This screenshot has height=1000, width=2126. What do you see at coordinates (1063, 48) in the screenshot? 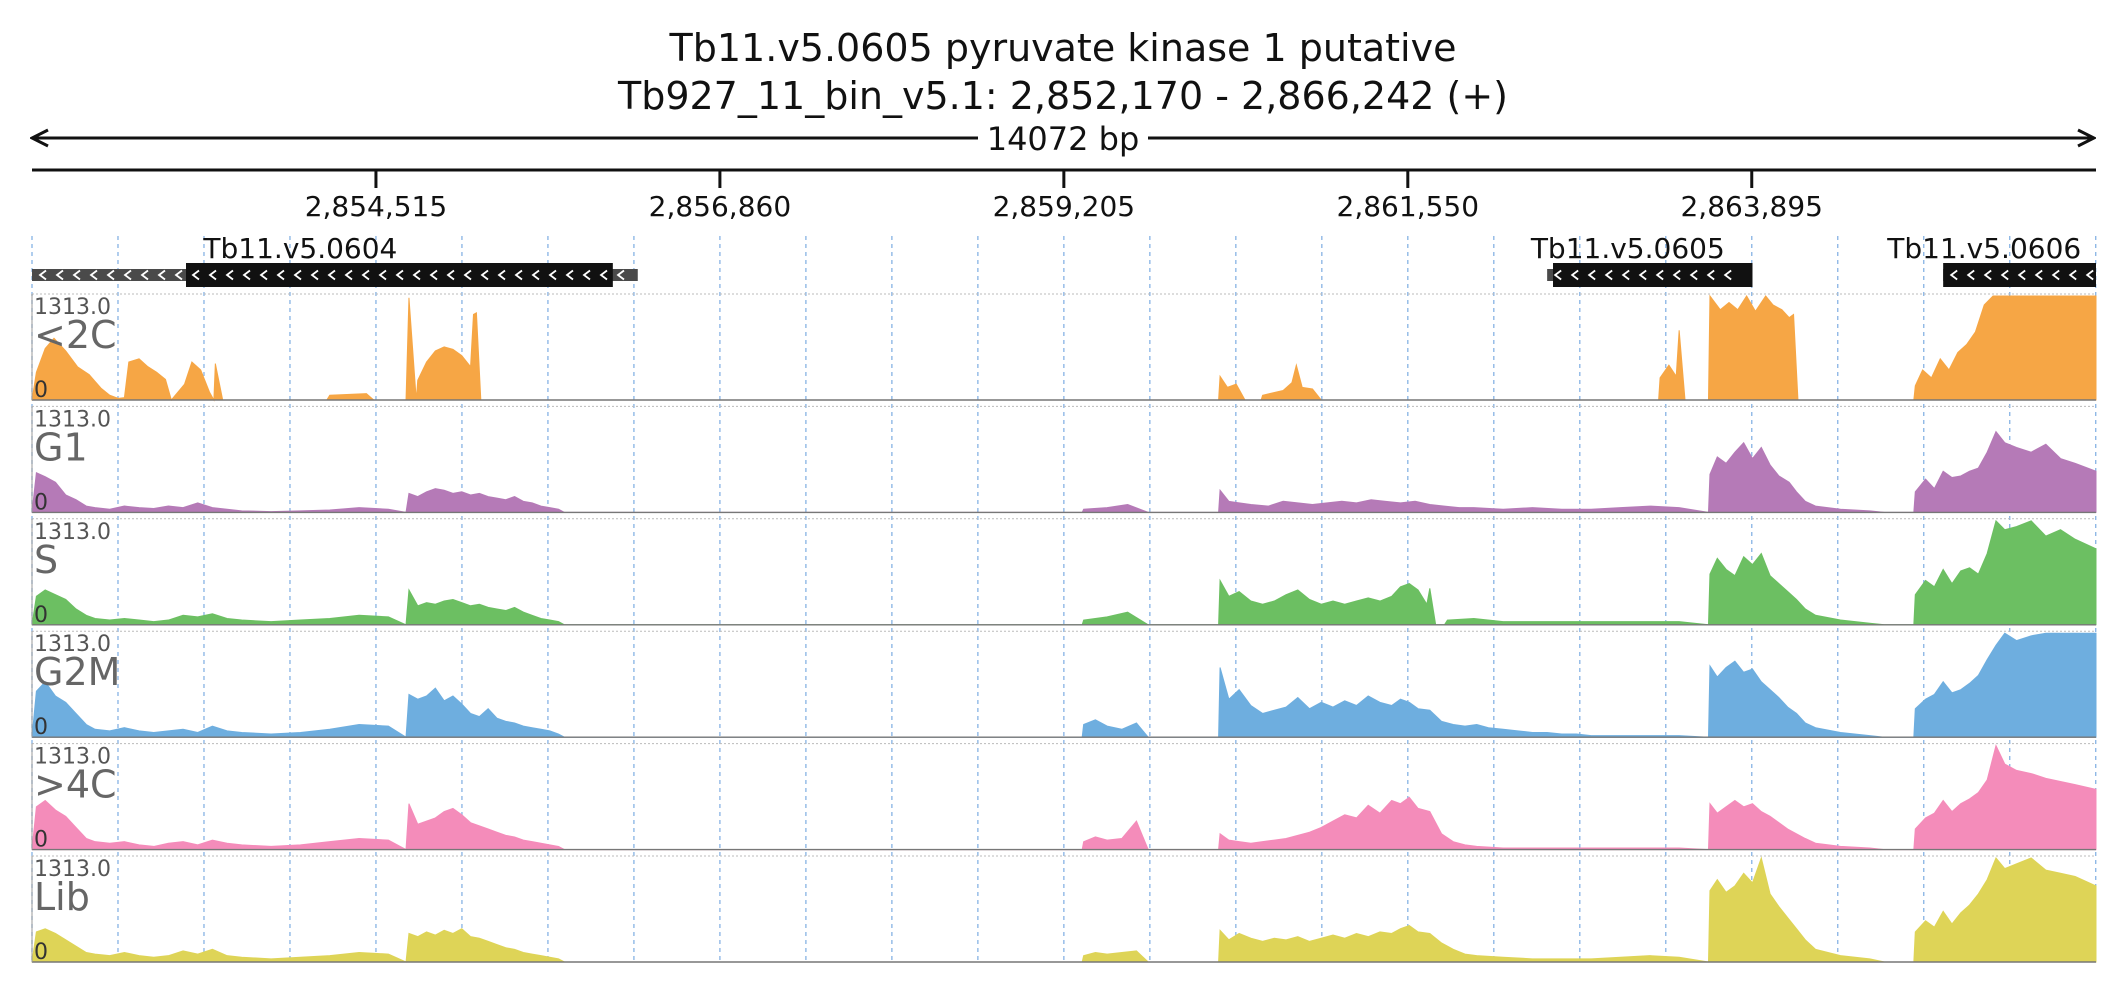
I see `chart-title: Tb11.v5.0605 pyruvate kinase 1 putative` at bounding box center [1063, 48].